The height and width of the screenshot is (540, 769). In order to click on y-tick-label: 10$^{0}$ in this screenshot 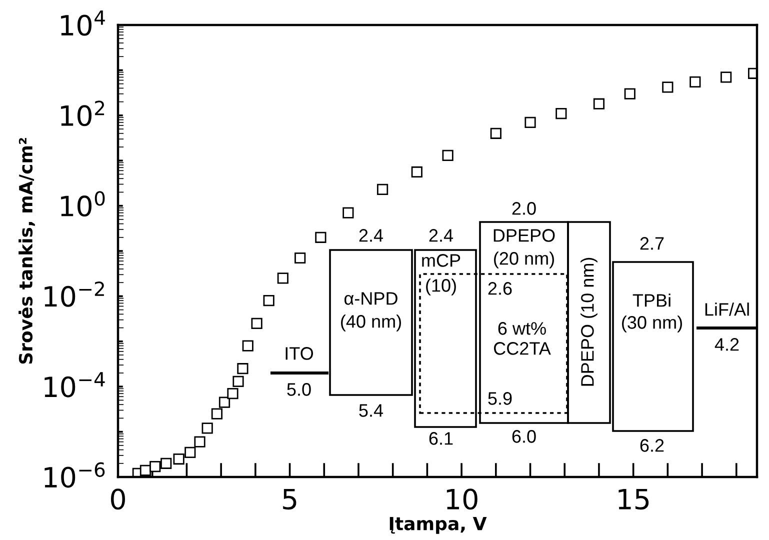, I will do `click(83, 204)`.